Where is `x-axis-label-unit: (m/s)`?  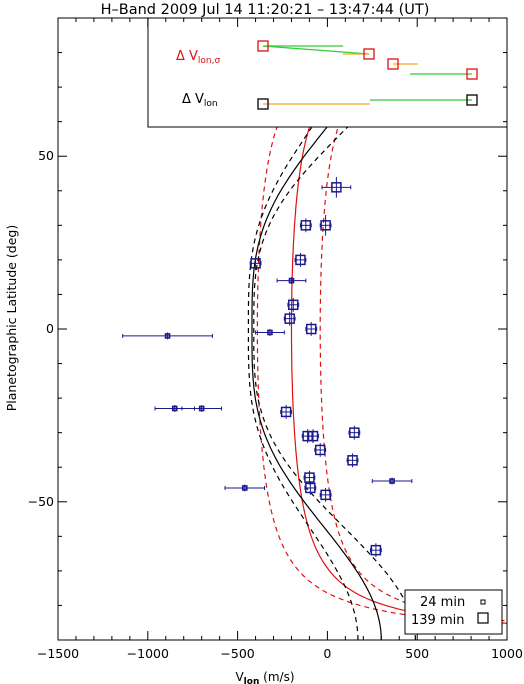 x-axis-label-unit: (m/s) is located at coordinates (276, 677).